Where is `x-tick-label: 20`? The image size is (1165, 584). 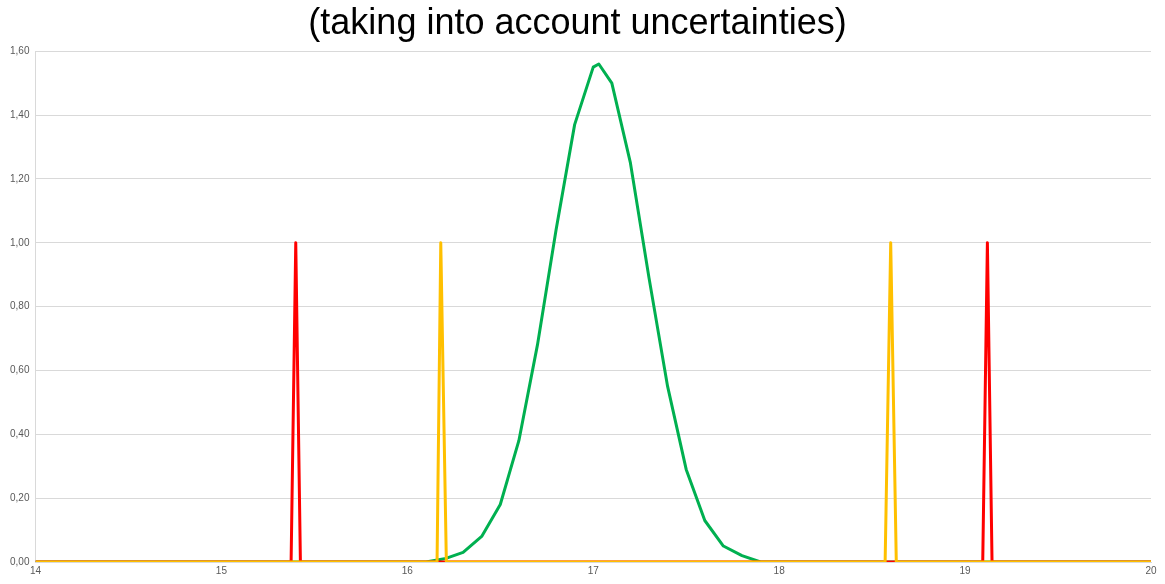
x-tick-label: 20 is located at coordinates (1151, 570).